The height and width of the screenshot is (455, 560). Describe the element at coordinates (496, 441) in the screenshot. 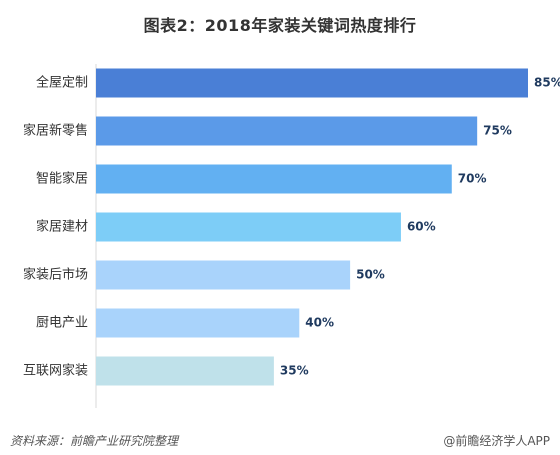

I see `credit-note: @前瞻经济学人APP` at that location.